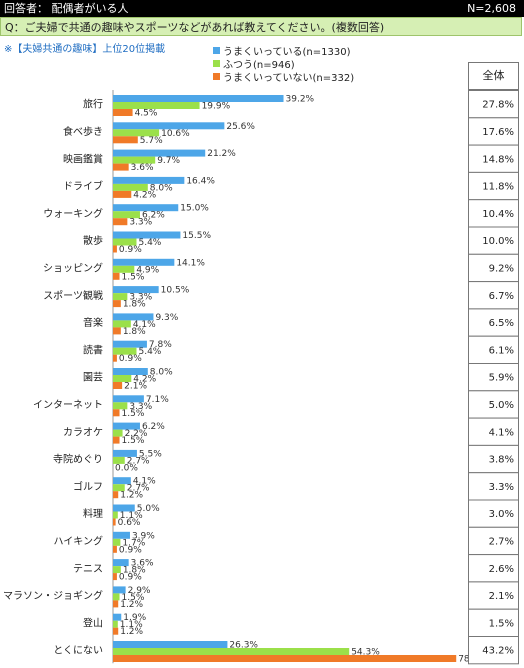  I want to click on total-value: 27.8%, so click(498, 105).